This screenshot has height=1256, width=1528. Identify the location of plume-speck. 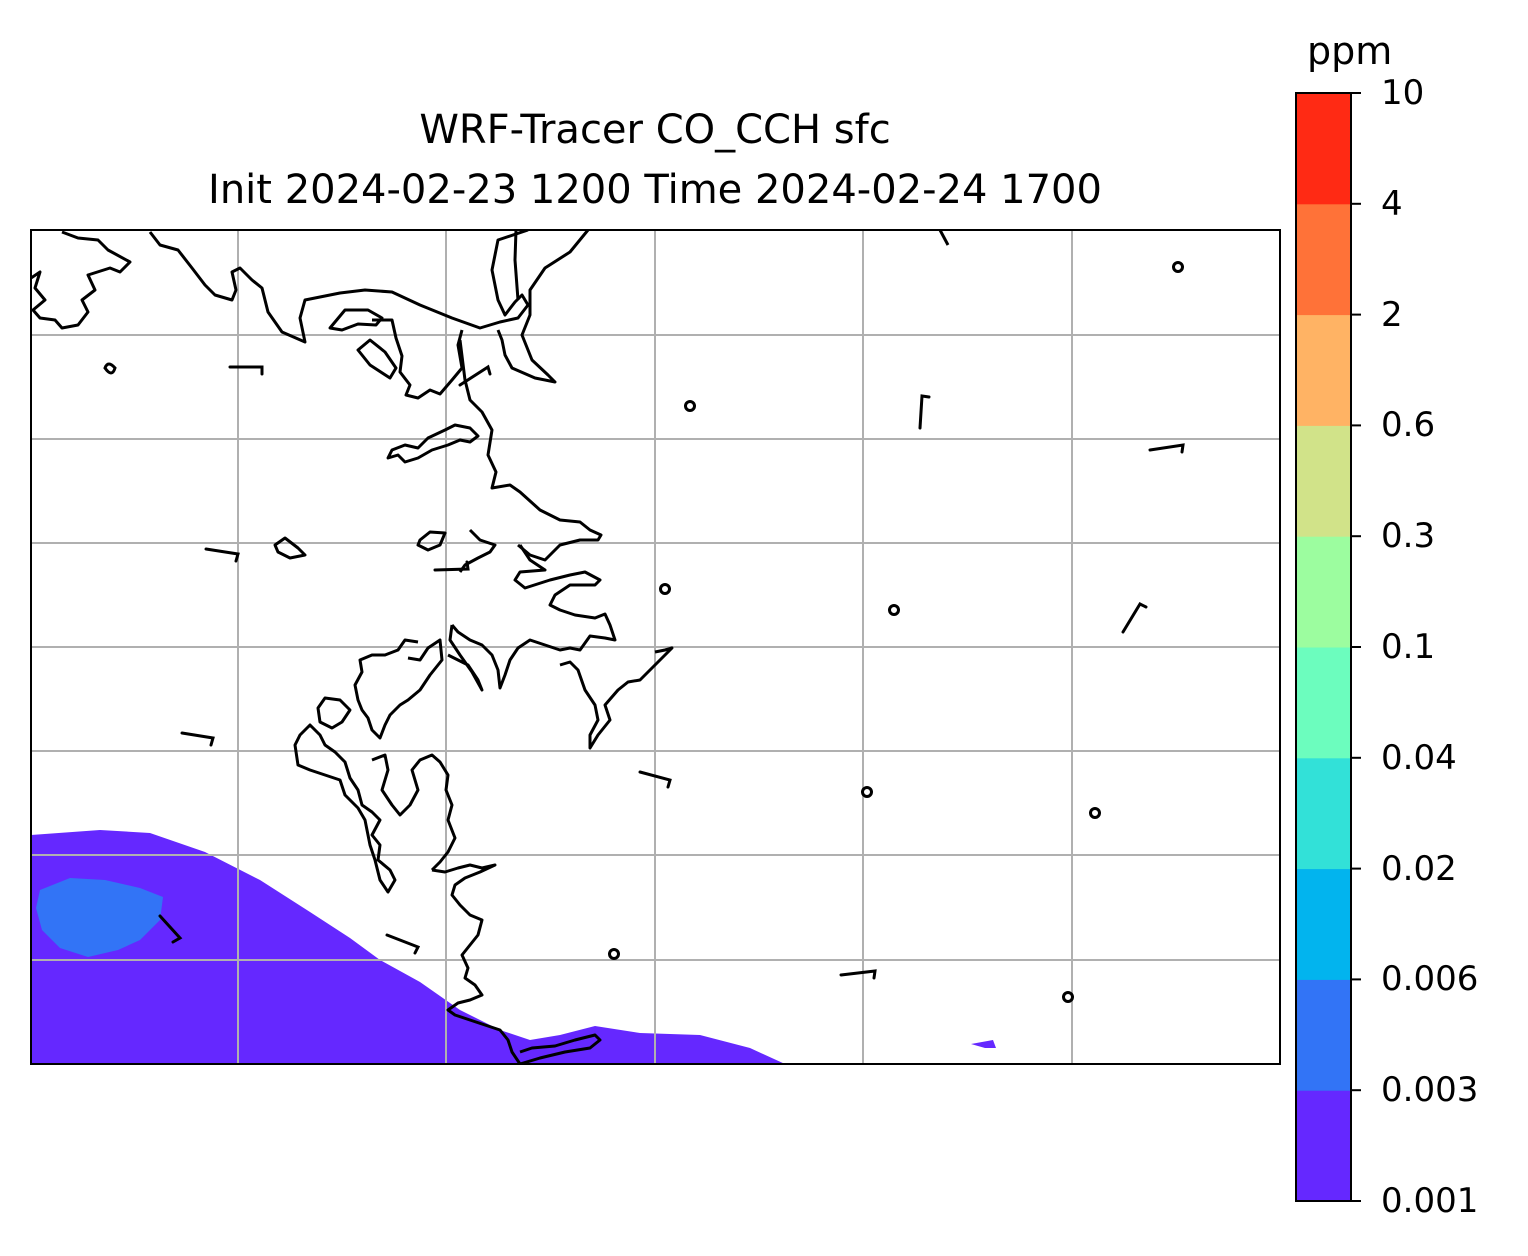
(983, 1044).